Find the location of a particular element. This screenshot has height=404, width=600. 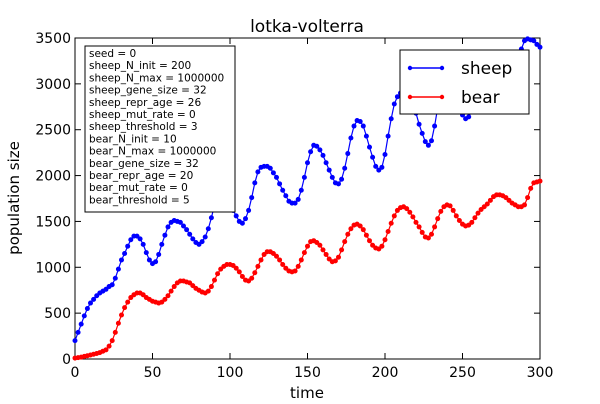

parameters-box-frame is located at coordinates (160, 129).